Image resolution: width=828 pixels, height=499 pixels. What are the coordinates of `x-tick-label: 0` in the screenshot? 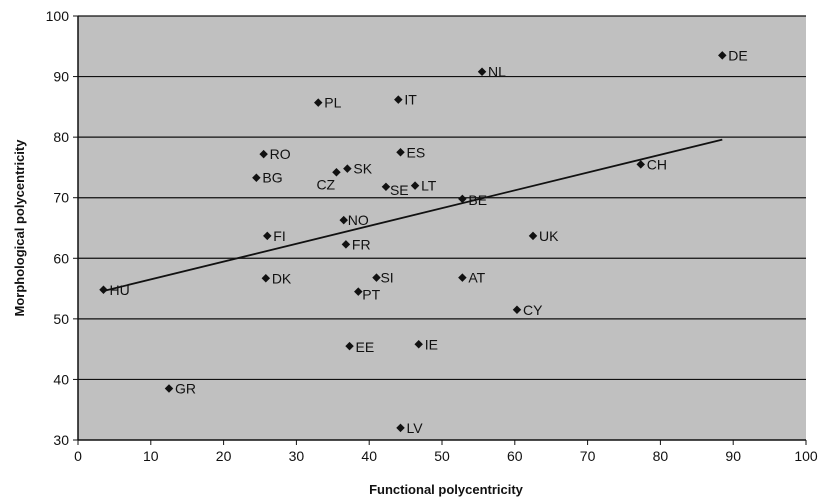 It's located at (78, 456).